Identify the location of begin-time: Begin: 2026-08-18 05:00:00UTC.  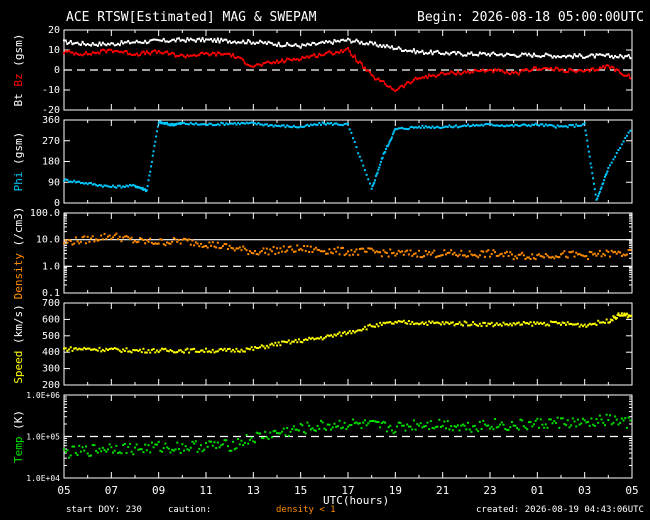
(530, 17).